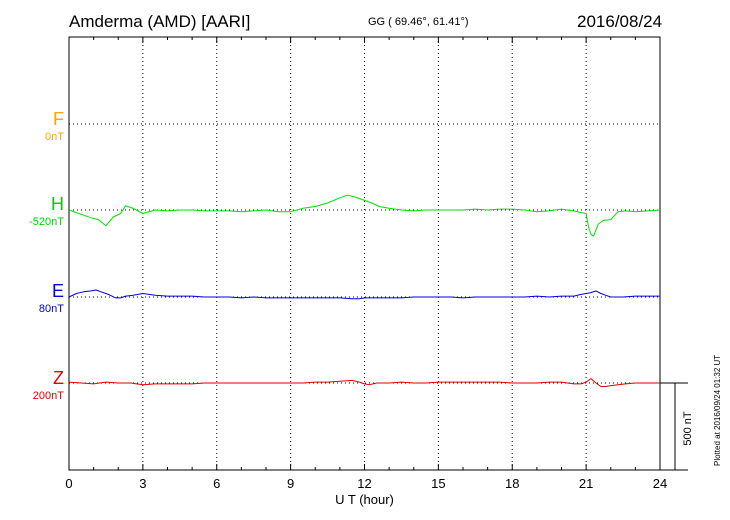 The image size is (730, 520). Describe the element at coordinates (216, 483) in the screenshot. I see `x-tick-label: 6` at that location.